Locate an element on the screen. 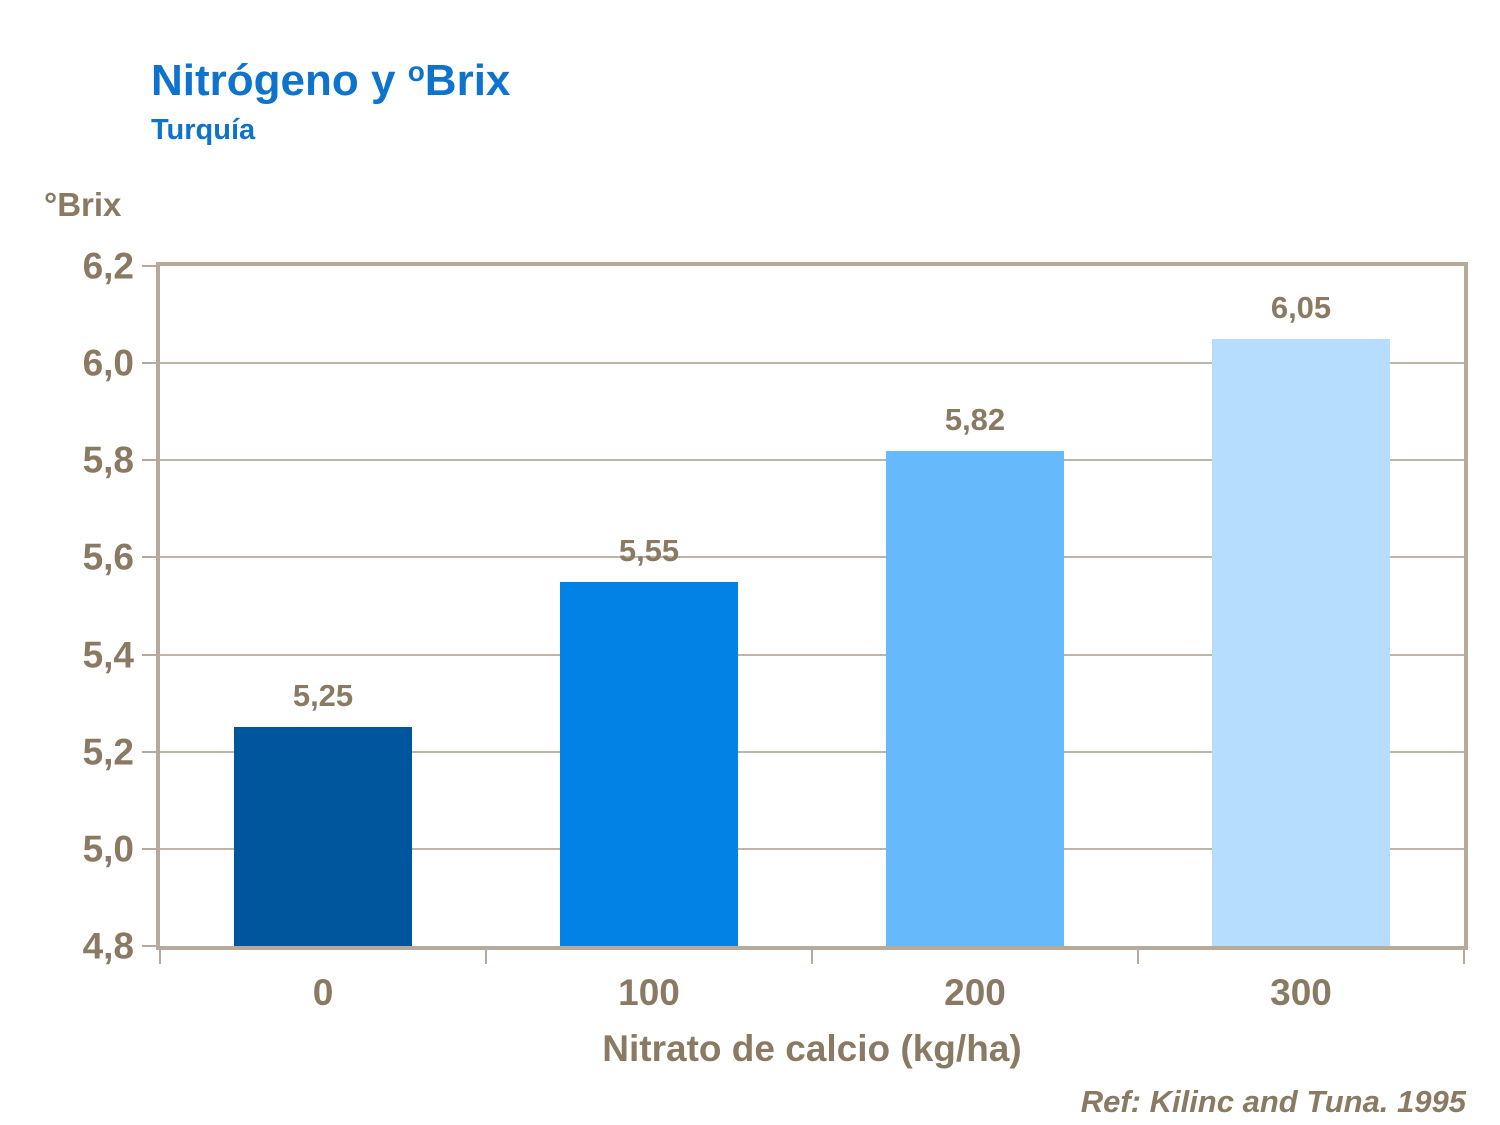  chart-title: Nitrógeno y oBrix is located at coordinates (330, 81).